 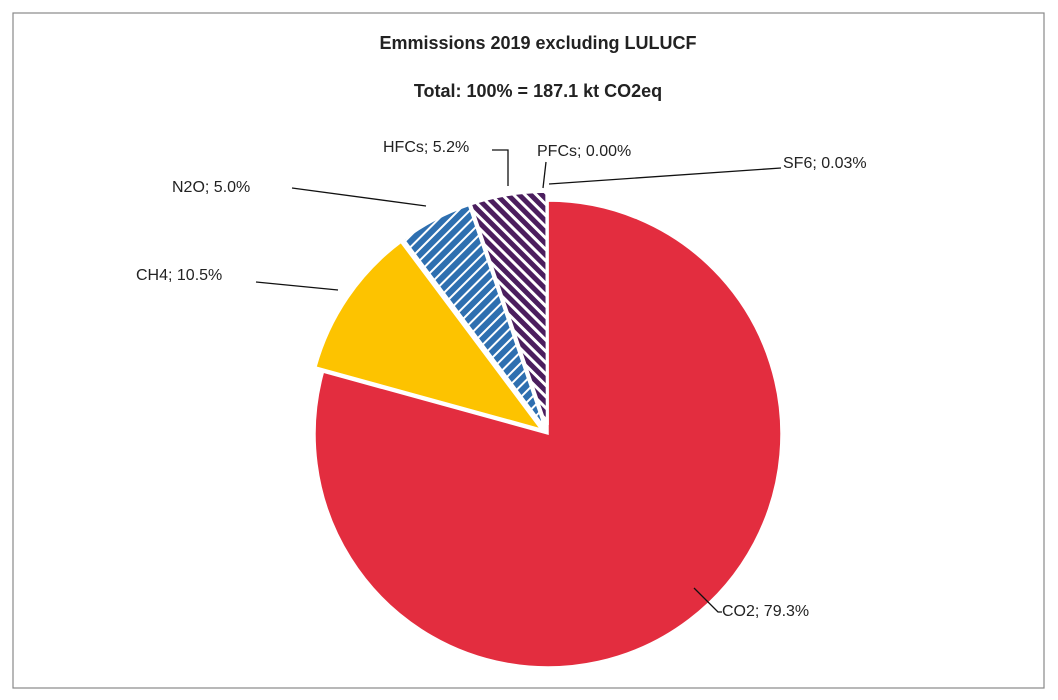 What do you see at coordinates (211, 187) in the screenshot?
I see `data-label: N2O; 5.0%` at bounding box center [211, 187].